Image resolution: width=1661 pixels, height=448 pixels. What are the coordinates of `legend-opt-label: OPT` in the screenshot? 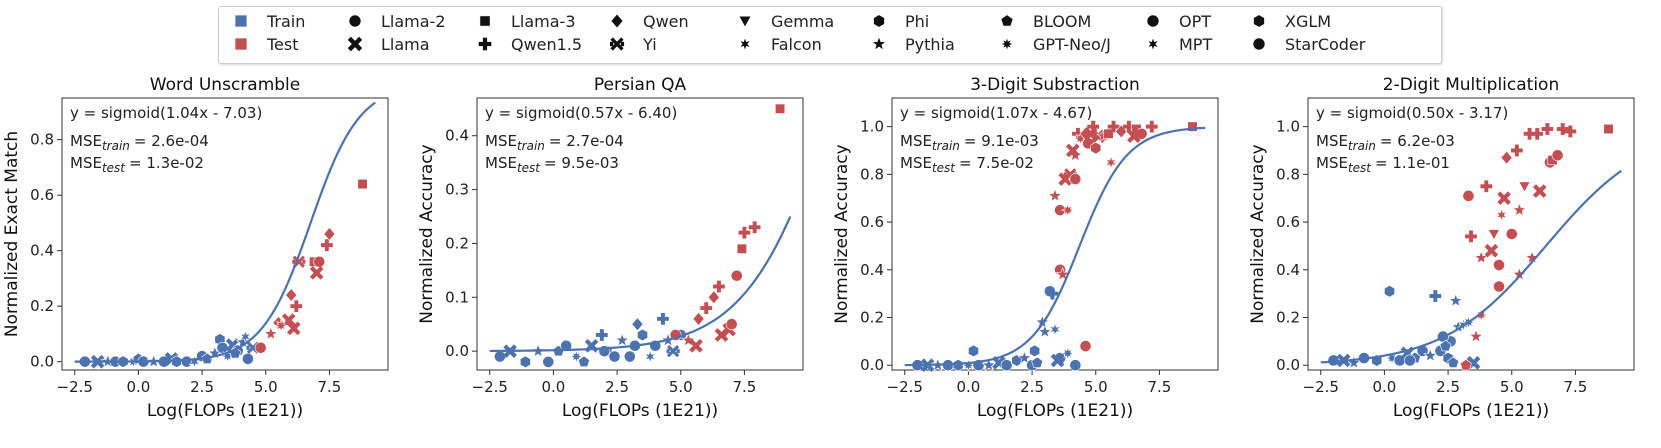 It's located at (1195, 21).